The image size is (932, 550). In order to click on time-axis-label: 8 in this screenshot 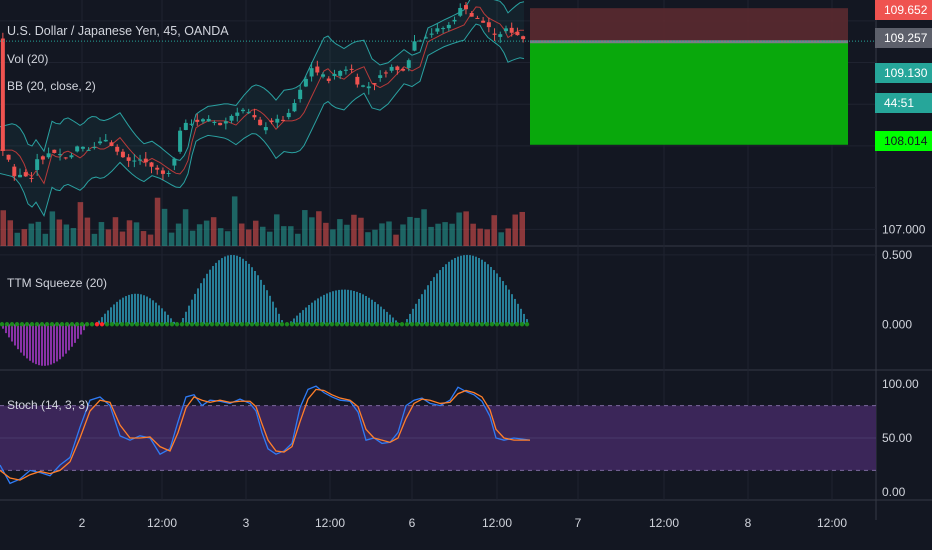, I will do `click(748, 523)`.